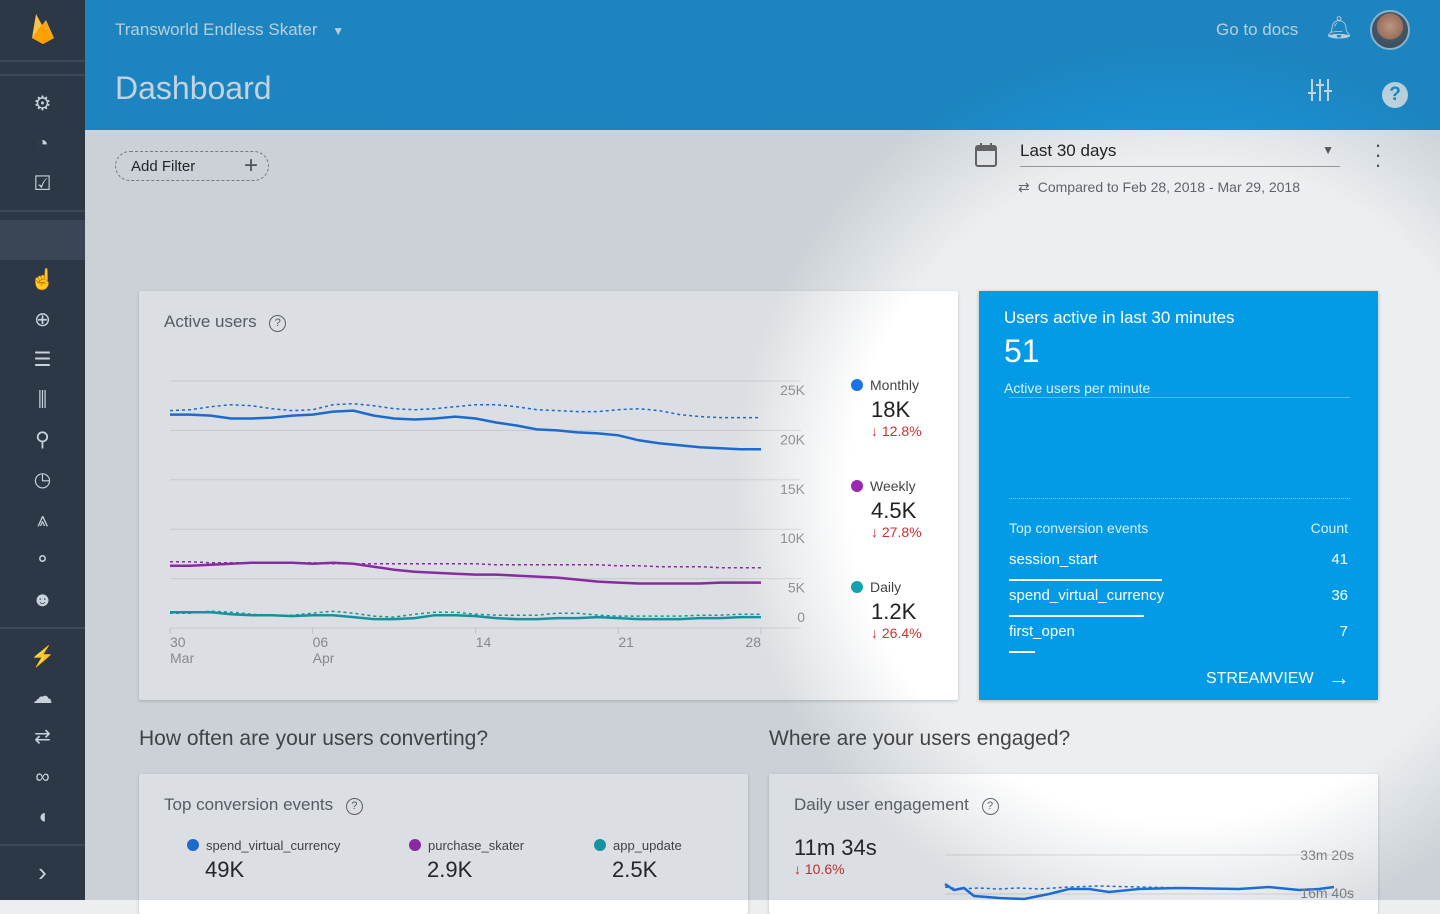 The width and height of the screenshot is (1440, 914). Describe the element at coordinates (321, 642) in the screenshot. I see `x-tick-day: 06` at that location.